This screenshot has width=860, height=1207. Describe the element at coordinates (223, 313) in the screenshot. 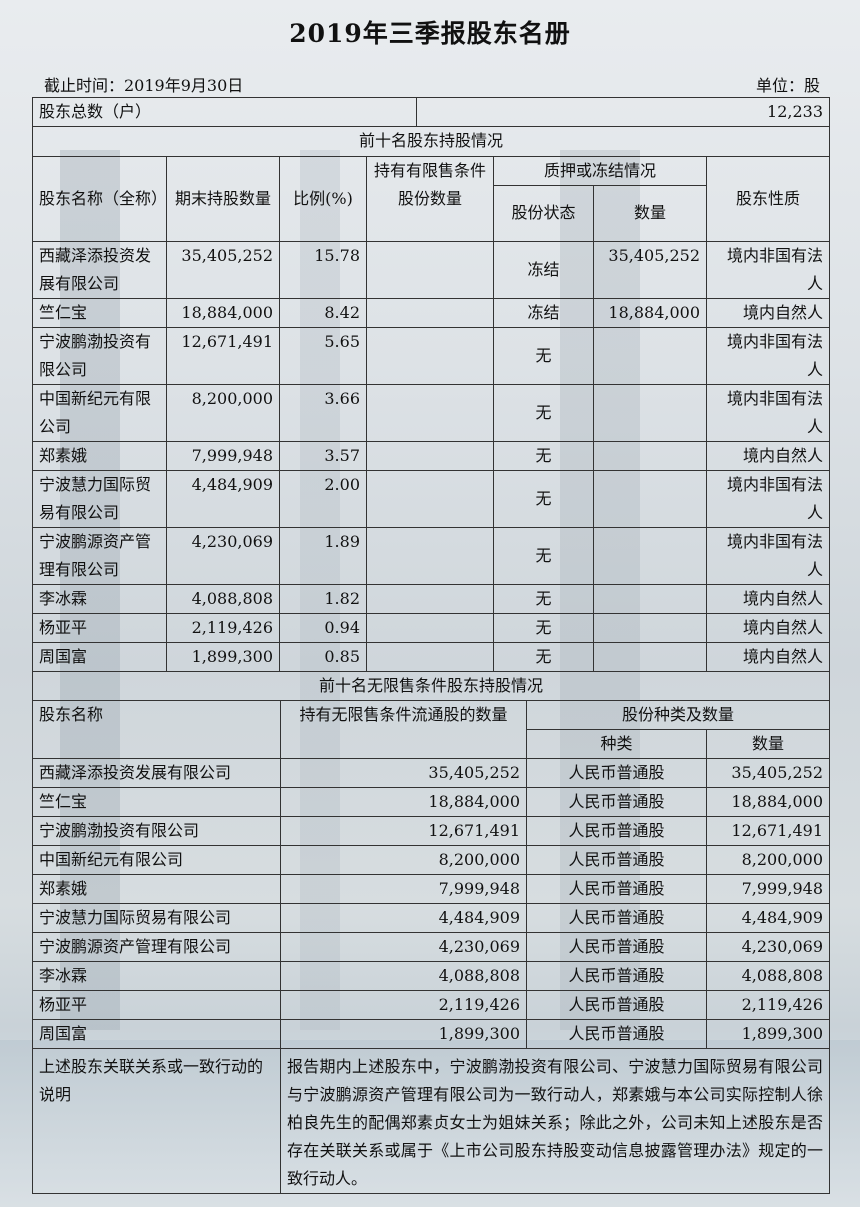

I see `holder-shares: 18,884,000` at that location.